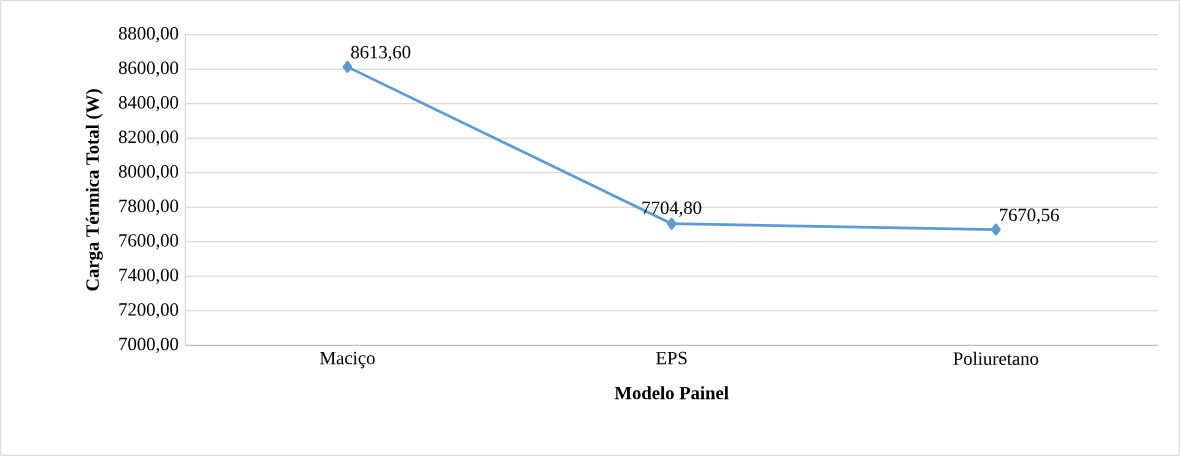  I want to click on y-tick-label: 7400,00, so click(149, 276).